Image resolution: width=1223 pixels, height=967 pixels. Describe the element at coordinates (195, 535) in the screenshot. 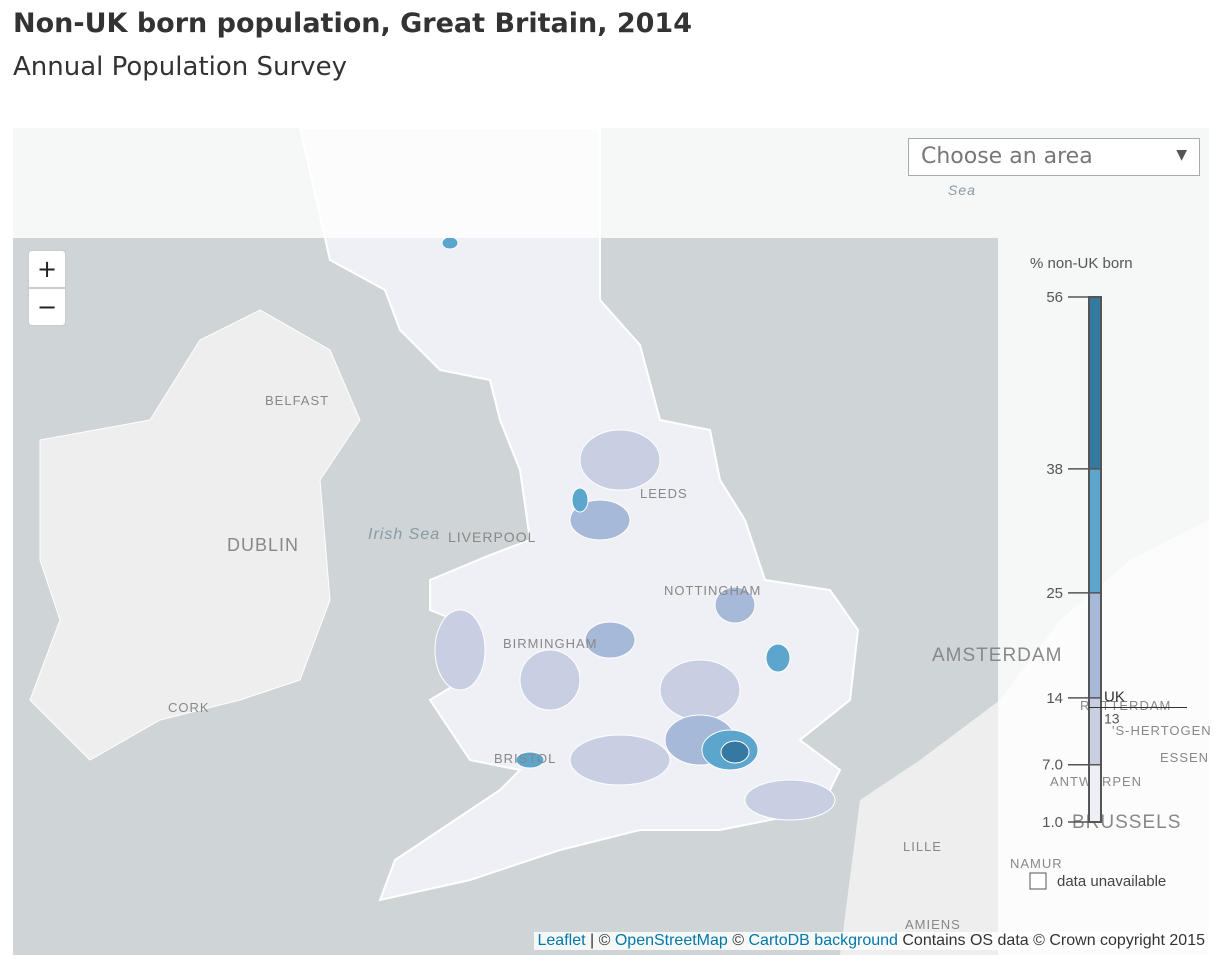

I see `ireland` at that location.